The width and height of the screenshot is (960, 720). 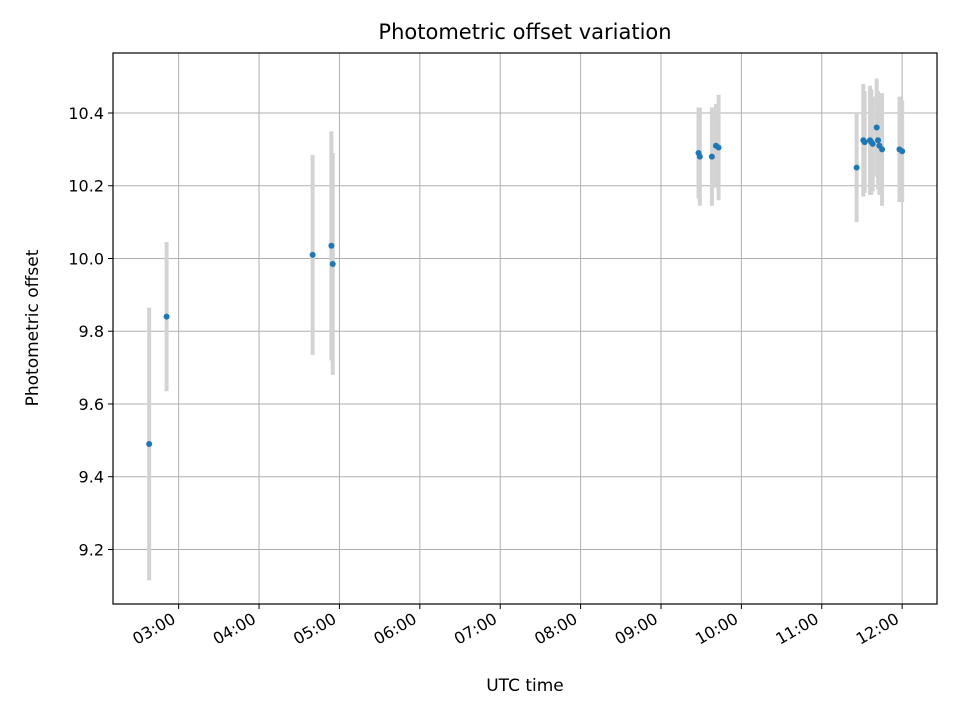 What do you see at coordinates (91, 549) in the screenshot?
I see `y-tick-label: 9.2` at bounding box center [91, 549].